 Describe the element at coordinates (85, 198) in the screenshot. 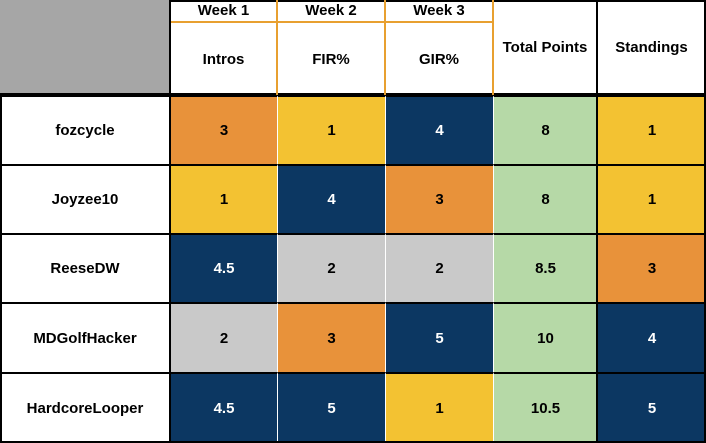

I see `player-name: Joyzee10` at that location.